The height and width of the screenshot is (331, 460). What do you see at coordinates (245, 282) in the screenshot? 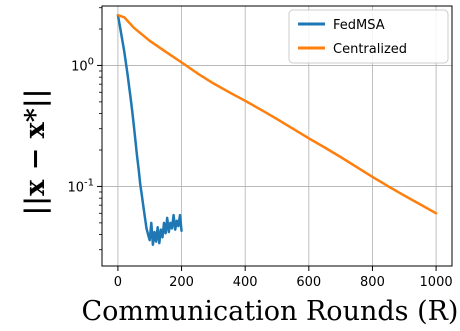
I see `x-tick-label: 400` at bounding box center [245, 282].